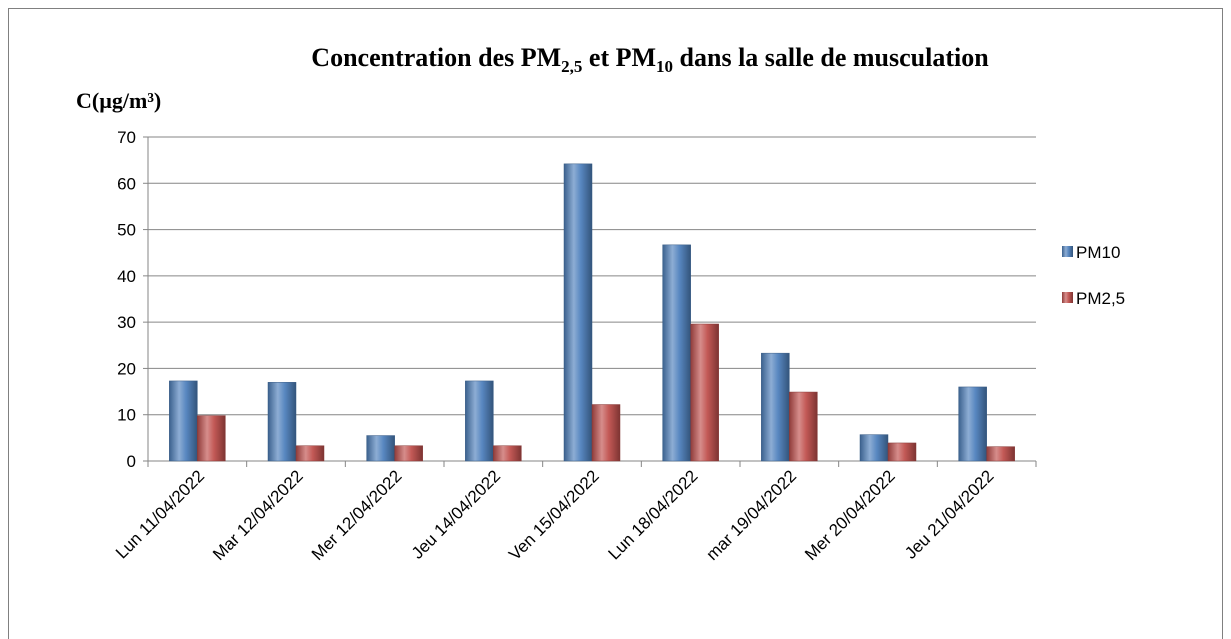  I want to click on y-axis-label: C(µg/m³), so click(118, 100).